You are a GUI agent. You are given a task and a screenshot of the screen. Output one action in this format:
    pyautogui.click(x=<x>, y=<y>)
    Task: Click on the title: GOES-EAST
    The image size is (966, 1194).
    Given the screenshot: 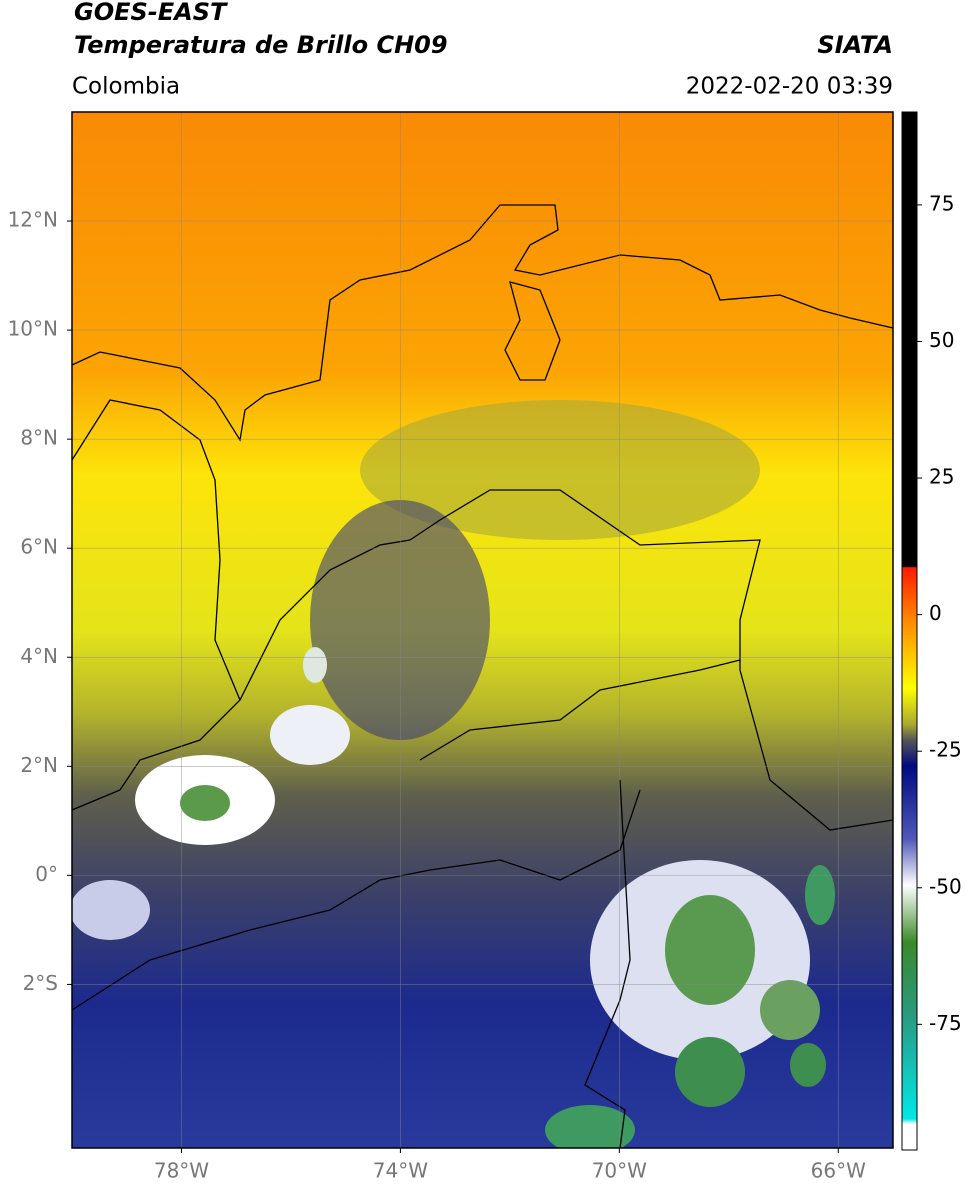 What is the action you would take?
    pyautogui.click(x=151, y=13)
    